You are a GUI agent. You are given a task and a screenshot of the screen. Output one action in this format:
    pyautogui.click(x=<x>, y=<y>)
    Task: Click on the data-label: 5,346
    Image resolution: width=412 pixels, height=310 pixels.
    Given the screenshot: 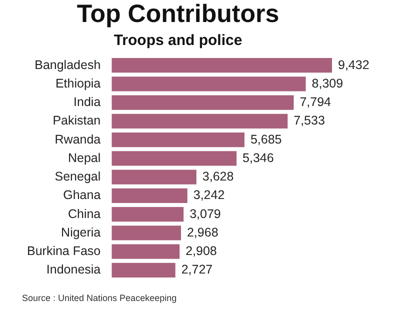 What is the action you would take?
    pyautogui.click(x=258, y=157)
    